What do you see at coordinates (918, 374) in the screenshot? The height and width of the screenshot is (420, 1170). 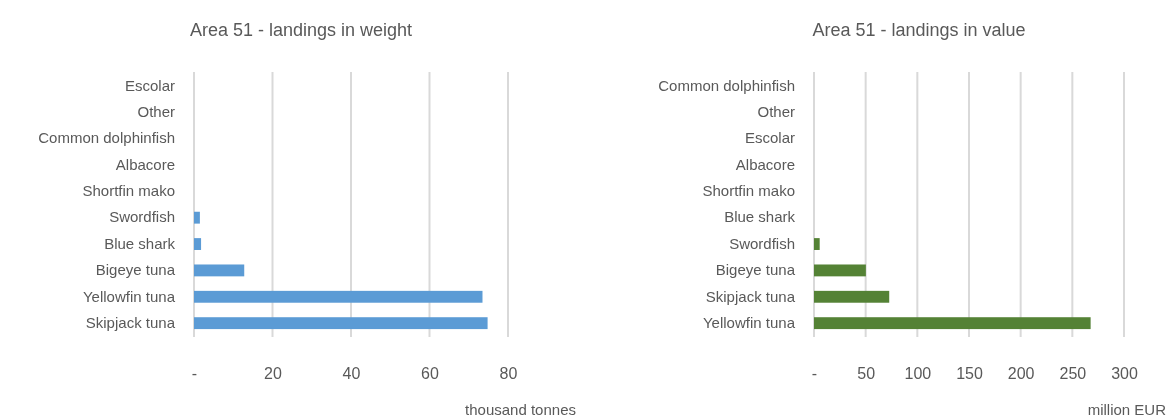 I see `x-tick-label: 100` at bounding box center [918, 374].